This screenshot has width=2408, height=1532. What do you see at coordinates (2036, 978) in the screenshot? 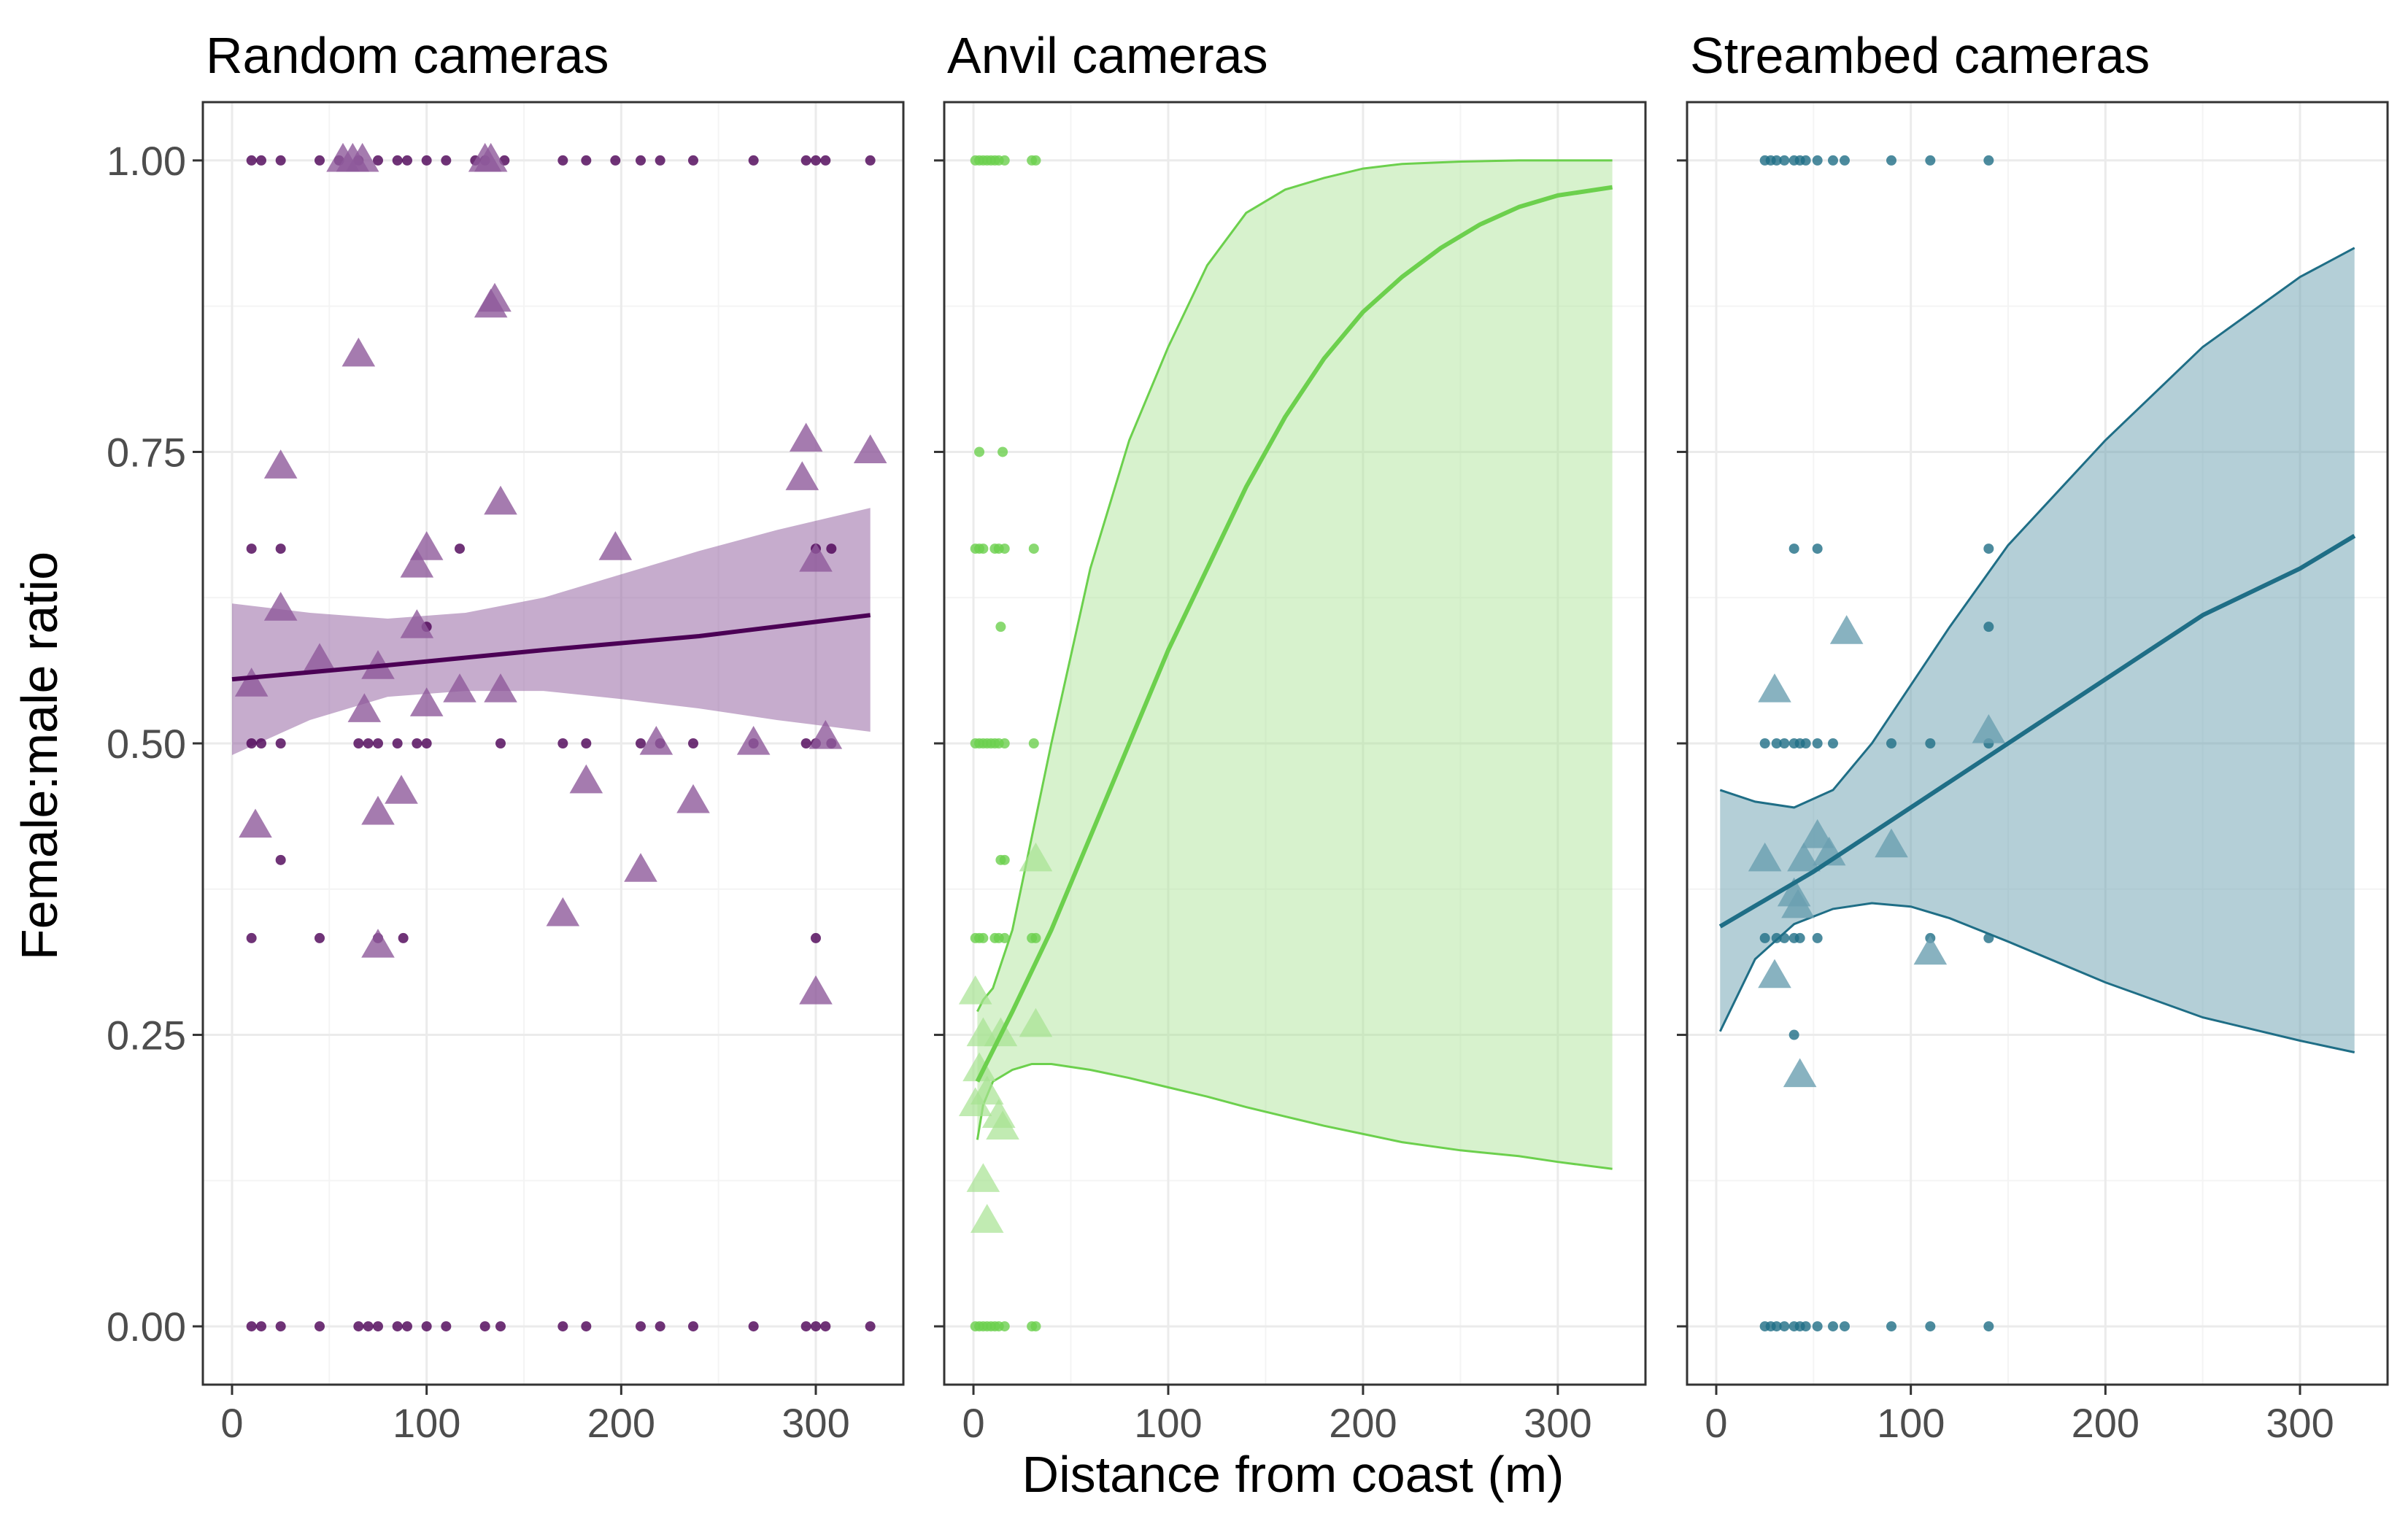
I see `ribbon-lower-line` at bounding box center [2036, 978].